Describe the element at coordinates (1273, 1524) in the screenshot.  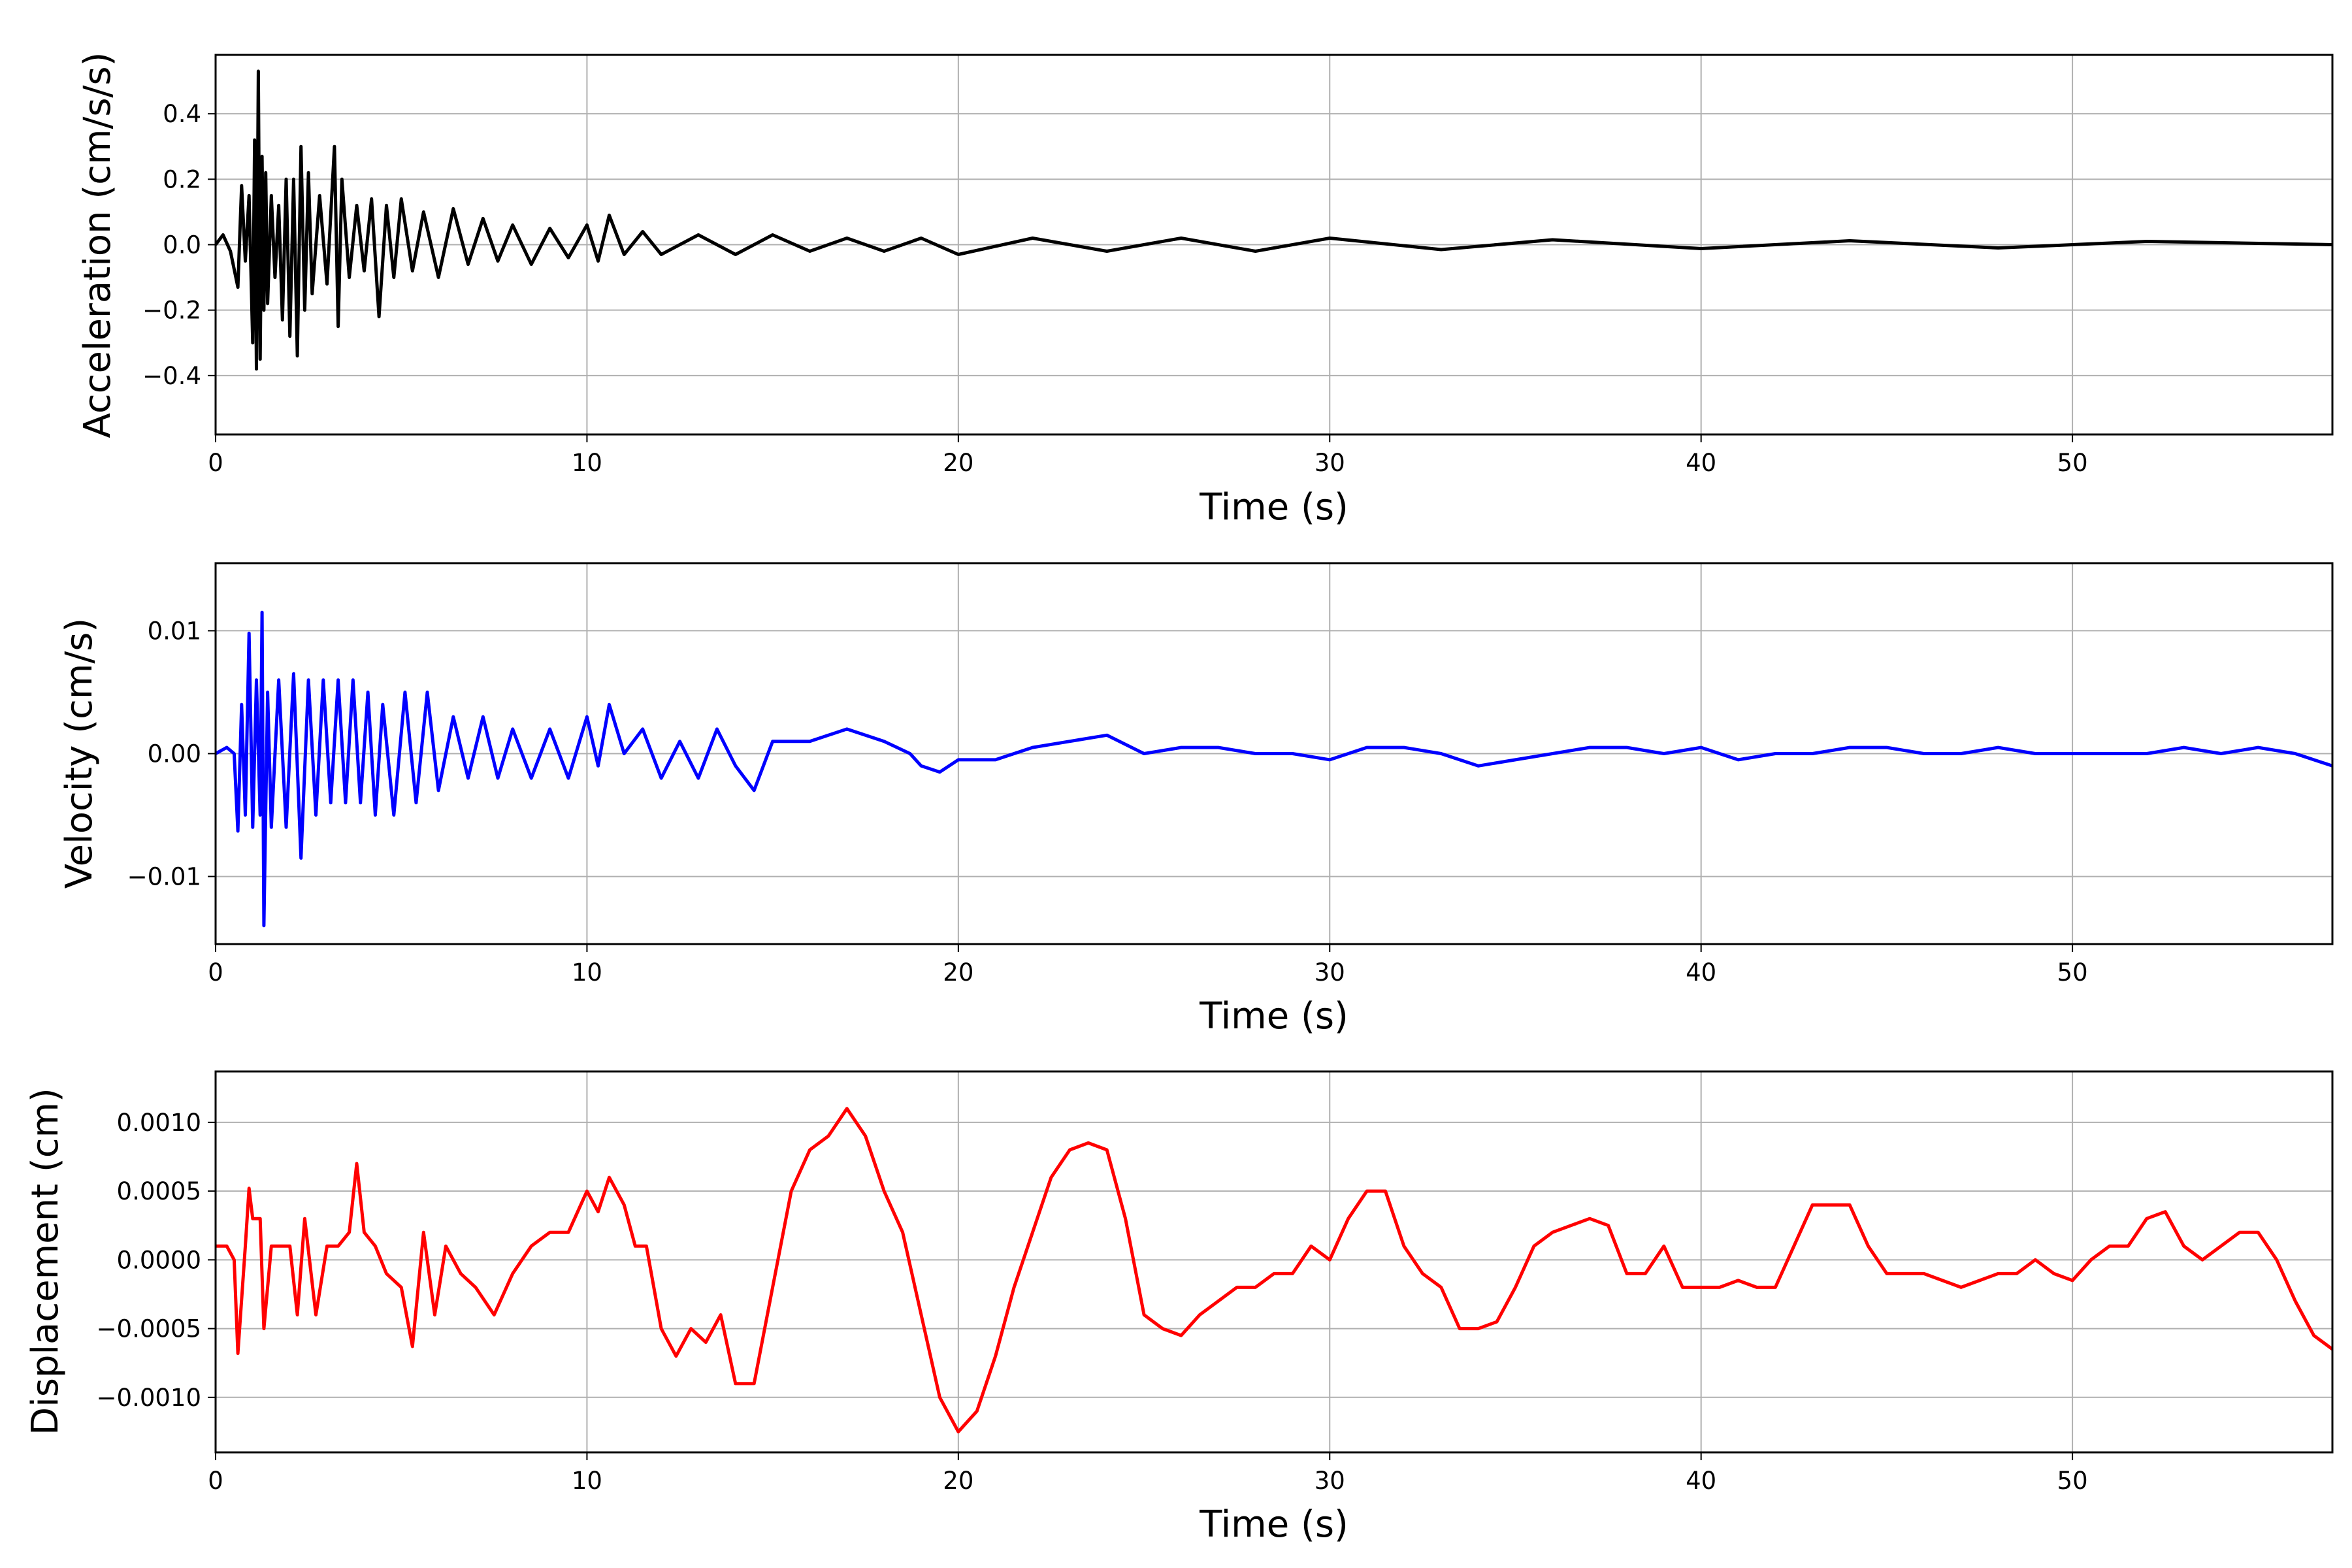
I see `displacement-x-axis-label: Time (s)` at that location.